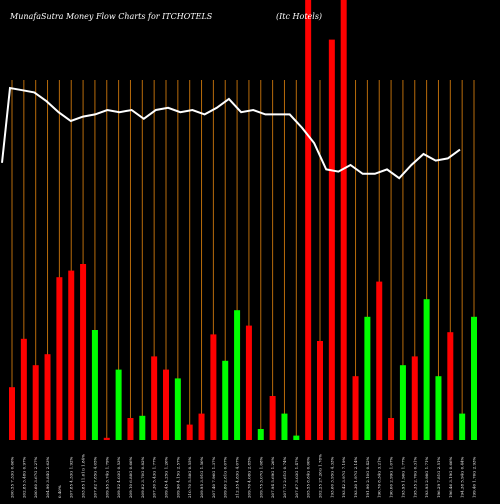 This screenshot has width=500, height=504. What do you see at coordinates (260, 477) in the screenshot?
I see `x-tick-label: 209.75 3.07G 1.08%` at bounding box center [260, 477].